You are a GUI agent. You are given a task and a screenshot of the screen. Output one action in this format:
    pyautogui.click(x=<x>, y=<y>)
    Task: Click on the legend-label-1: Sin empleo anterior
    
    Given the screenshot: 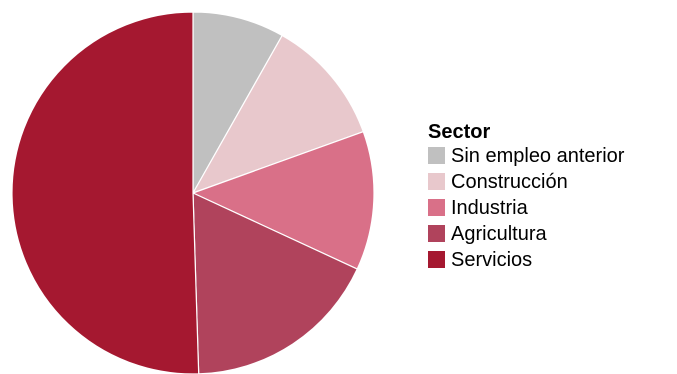 What is the action you would take?
    pyautogui.click(x=538, y=156)
    